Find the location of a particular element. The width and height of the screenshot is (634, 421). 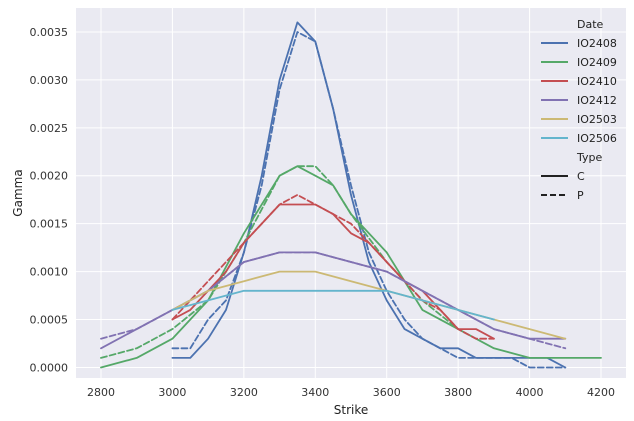

series-line-io2503-c is located at coordinates (369, 305).